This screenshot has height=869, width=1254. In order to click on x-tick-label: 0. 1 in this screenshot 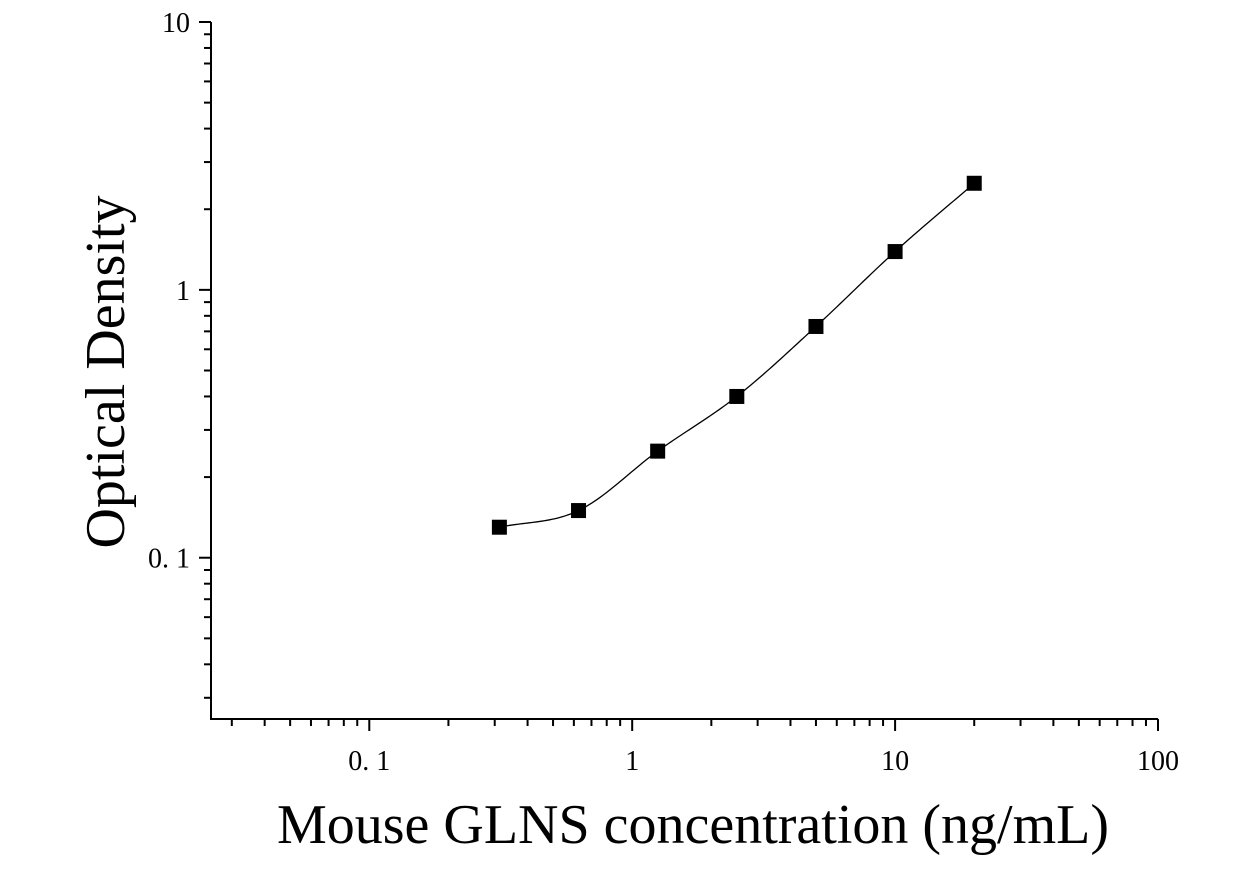, I will do `click(369, 761)`.